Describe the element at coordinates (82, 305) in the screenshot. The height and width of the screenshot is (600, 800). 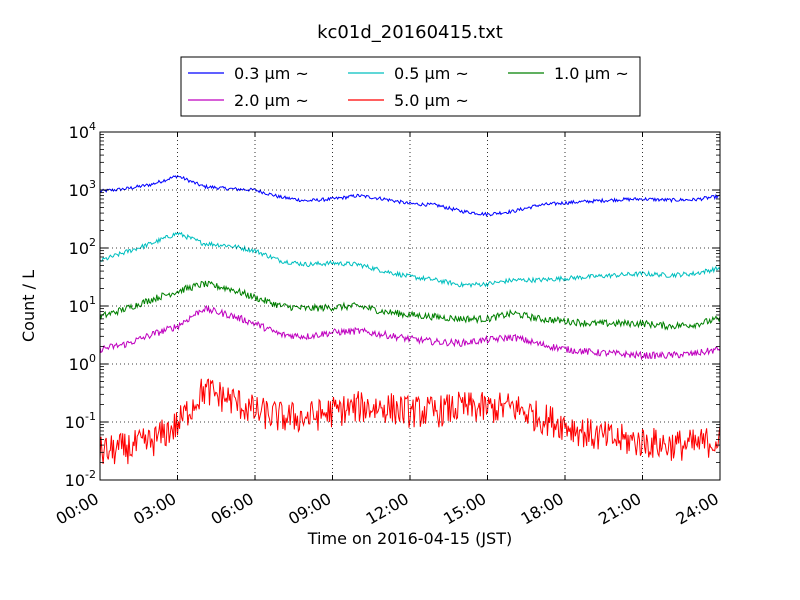
I see `y-tick-label: 10¹` at that location.